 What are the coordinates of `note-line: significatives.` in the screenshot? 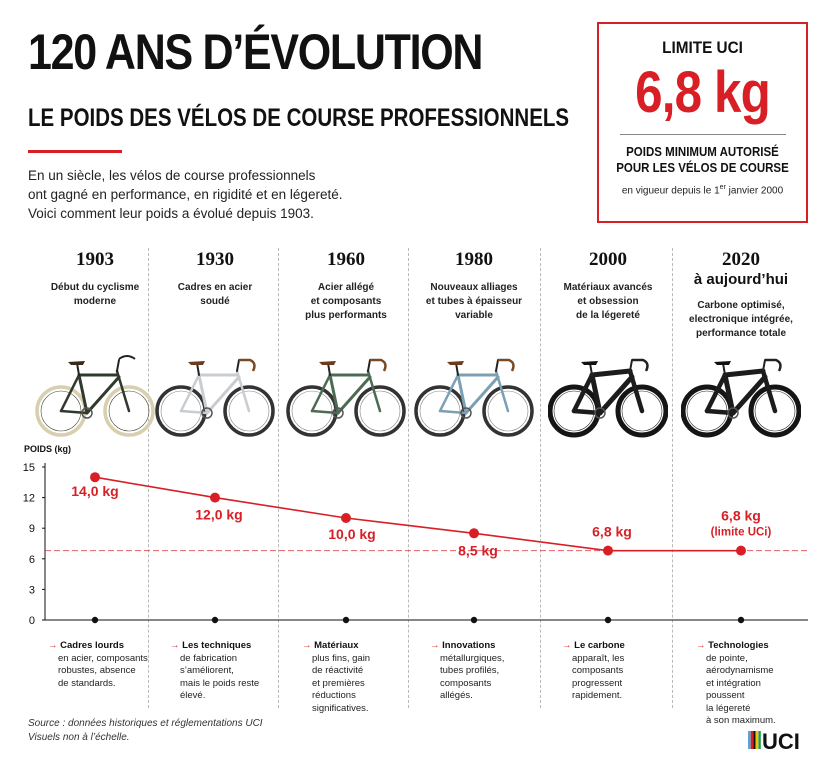 It's located at (340, 708).